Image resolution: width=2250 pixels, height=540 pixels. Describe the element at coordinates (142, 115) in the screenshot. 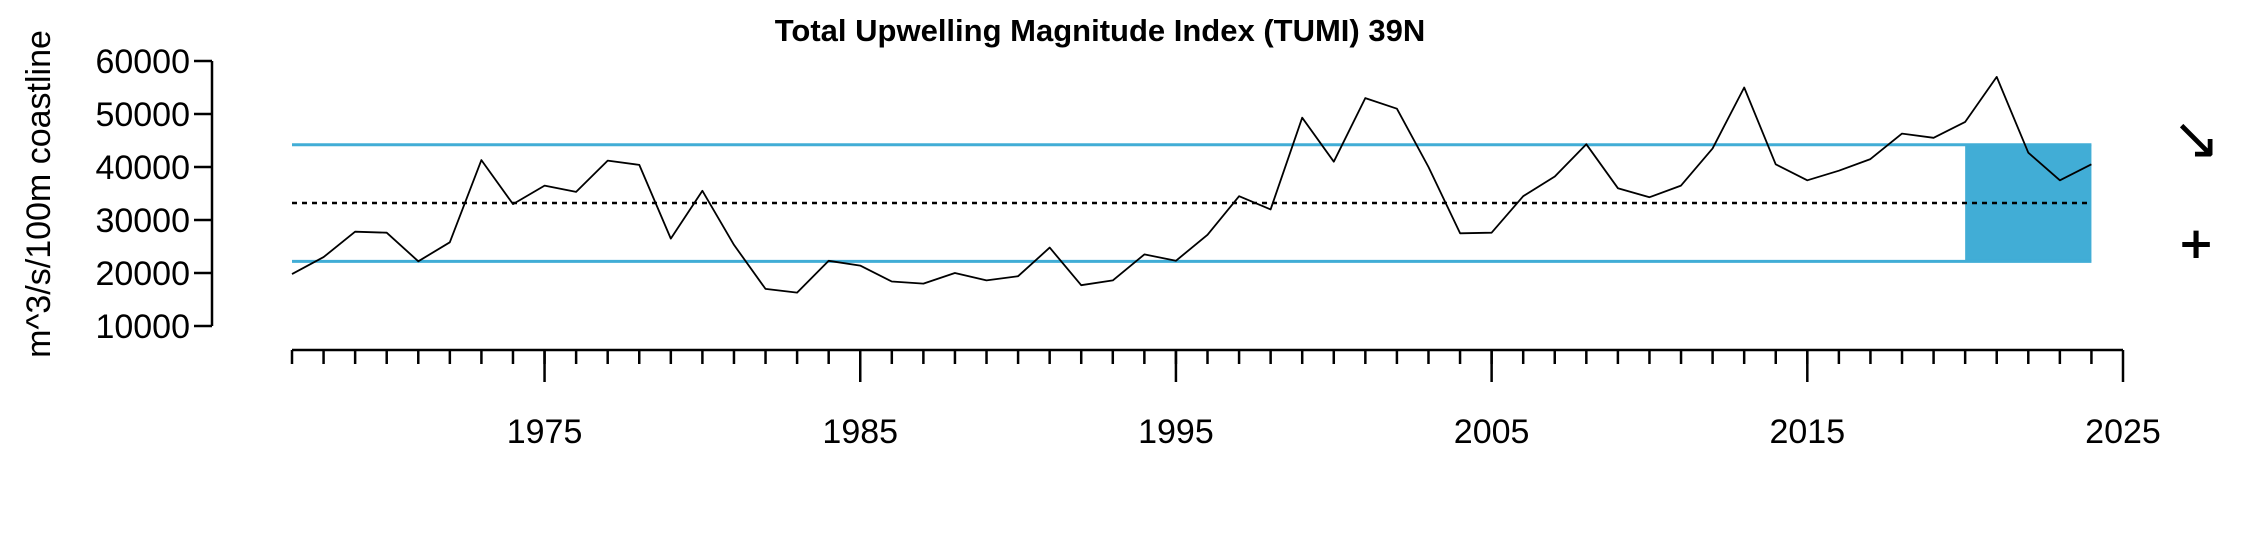

I see `y-tick-label: 50000` at that location.